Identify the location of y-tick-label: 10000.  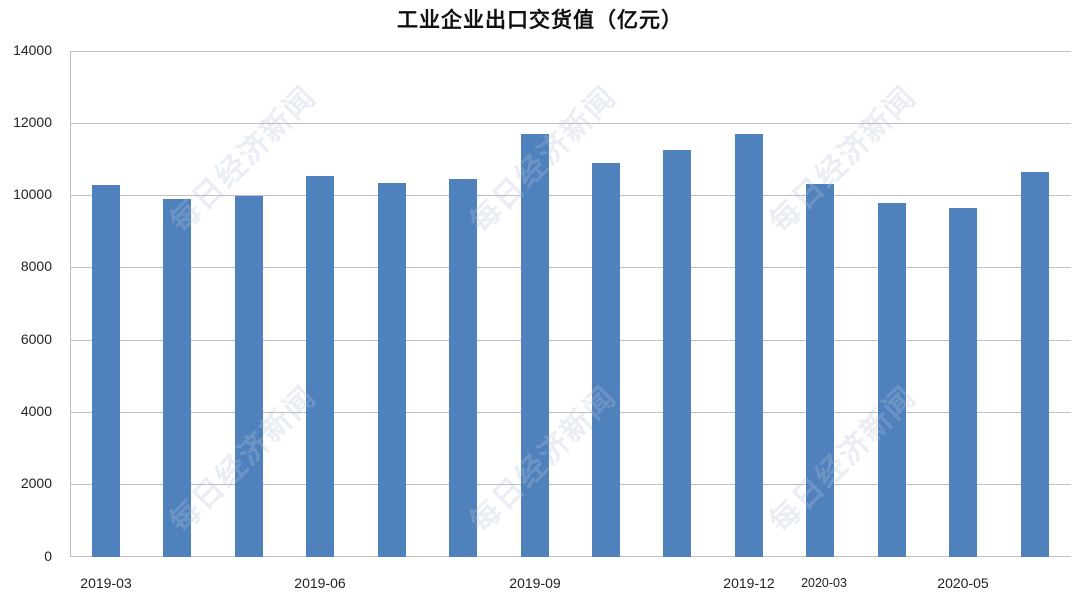
(32, 194).